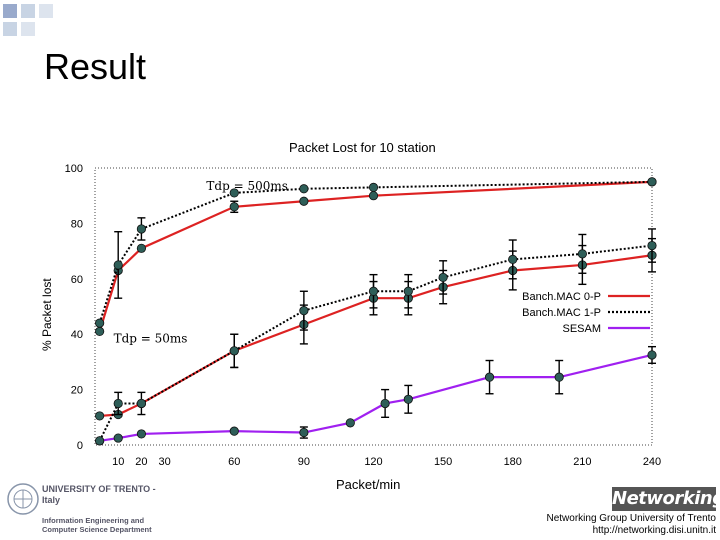 This screenshot has height=540, width=720. What do you see at coordinates (23, 499) in the screenshot?
I see `university-seal-icon` at bounding box center [23, 499].